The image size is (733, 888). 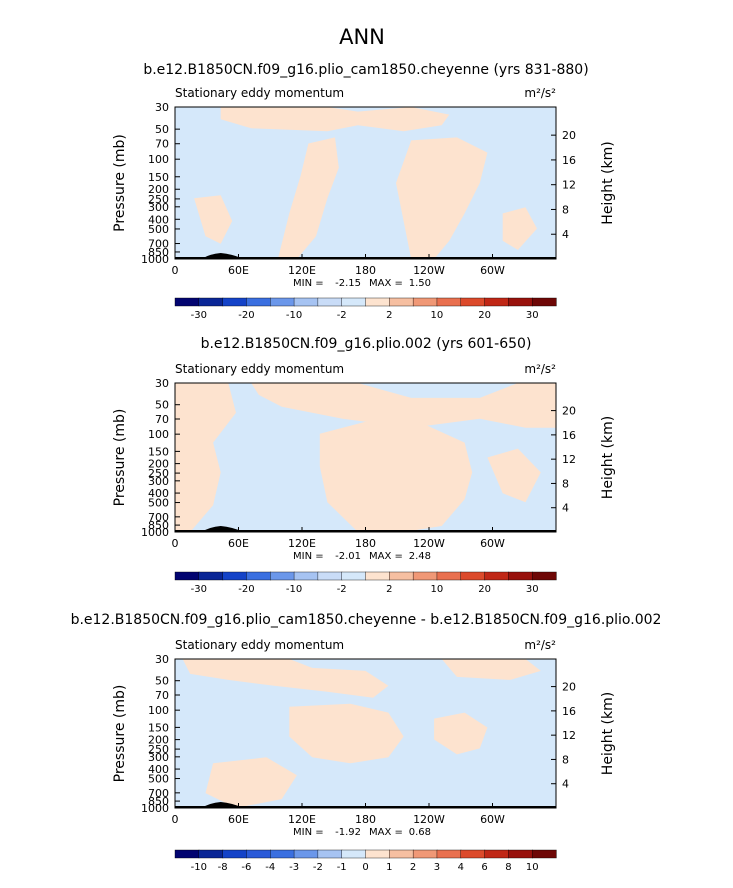 What do you see at coordinates (162, 383) in the screenshot?
I see `y-tick-label: 30` at bounding box center [162, 383].